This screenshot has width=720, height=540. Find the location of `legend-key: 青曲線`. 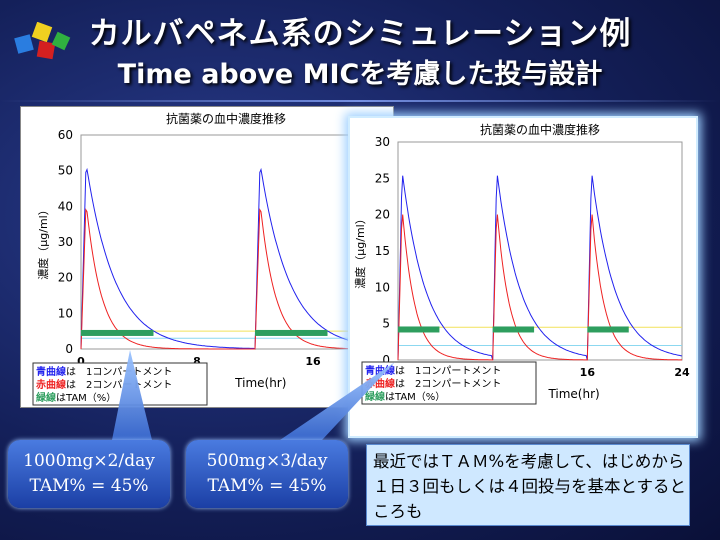

legend-key: 青曲線 is located at coordinates (51, 371).